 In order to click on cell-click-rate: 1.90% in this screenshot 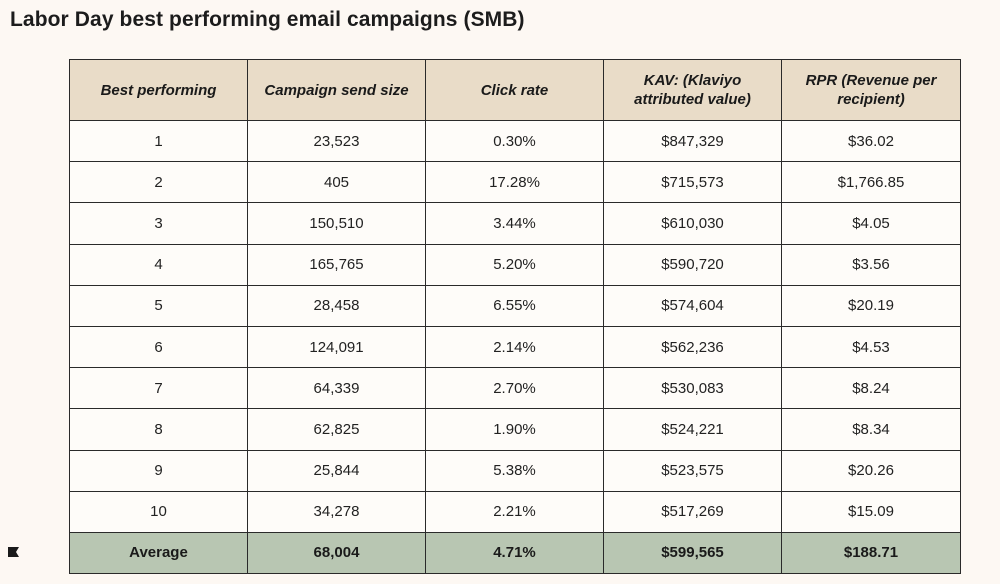, I will do `click(514, 429)`.